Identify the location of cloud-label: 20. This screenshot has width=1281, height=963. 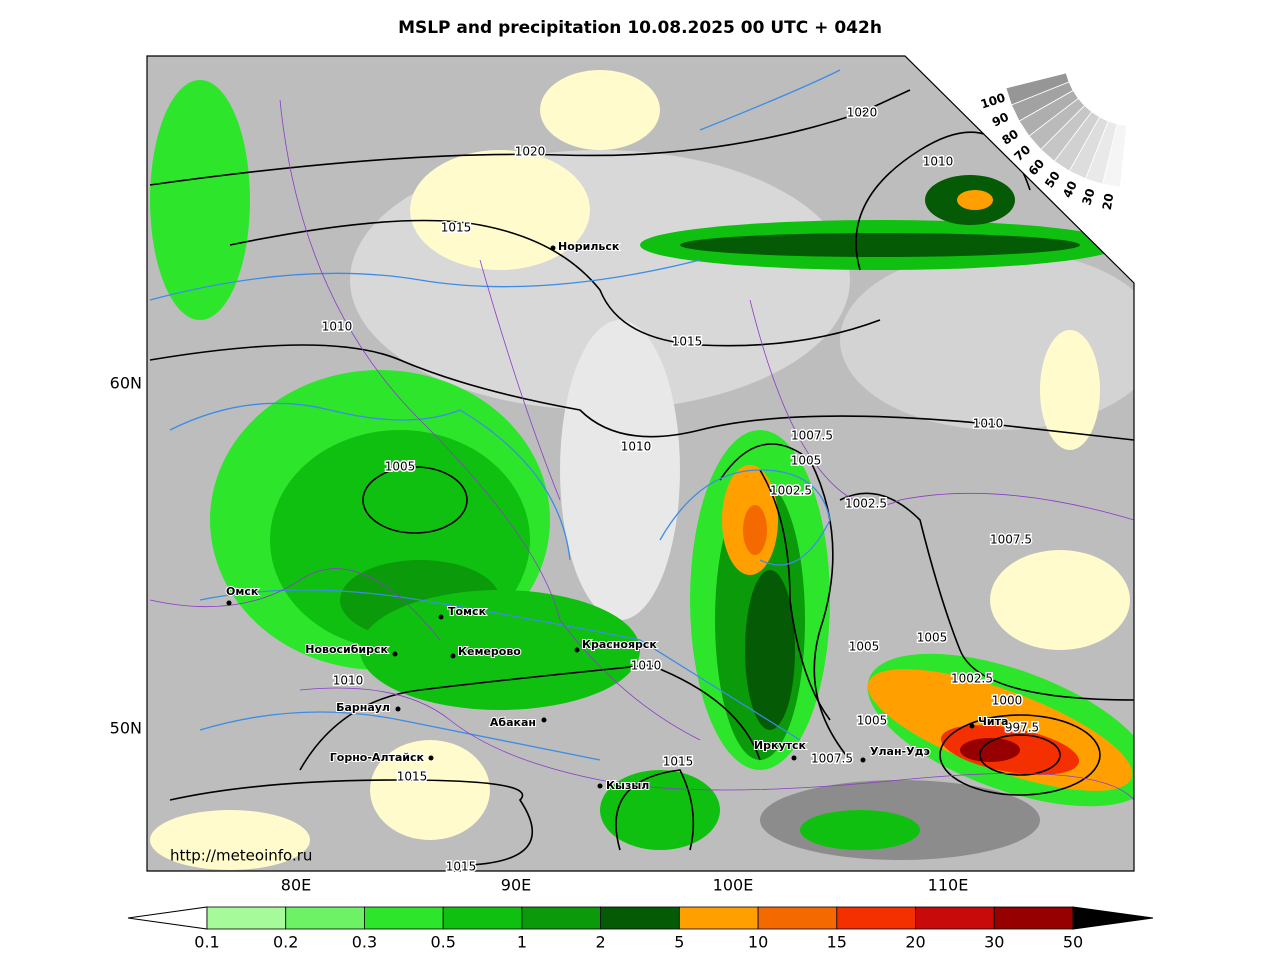
(1108, 201).